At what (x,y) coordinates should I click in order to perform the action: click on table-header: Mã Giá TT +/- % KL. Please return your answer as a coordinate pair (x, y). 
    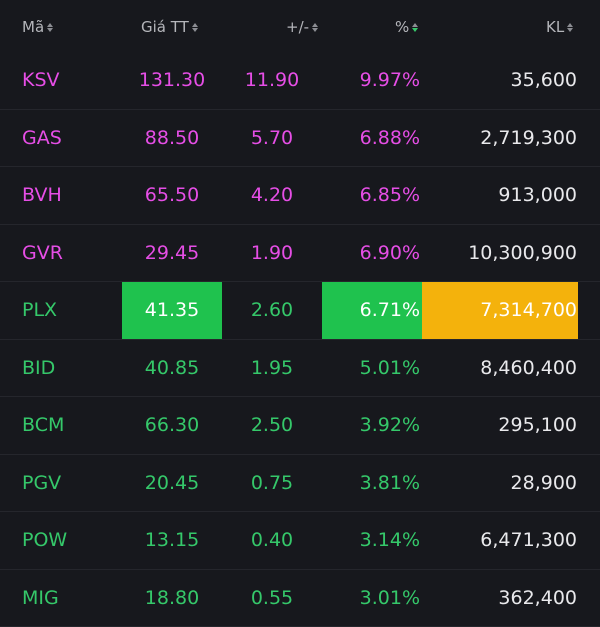
    Looking at the image, I should click on (300, 26).